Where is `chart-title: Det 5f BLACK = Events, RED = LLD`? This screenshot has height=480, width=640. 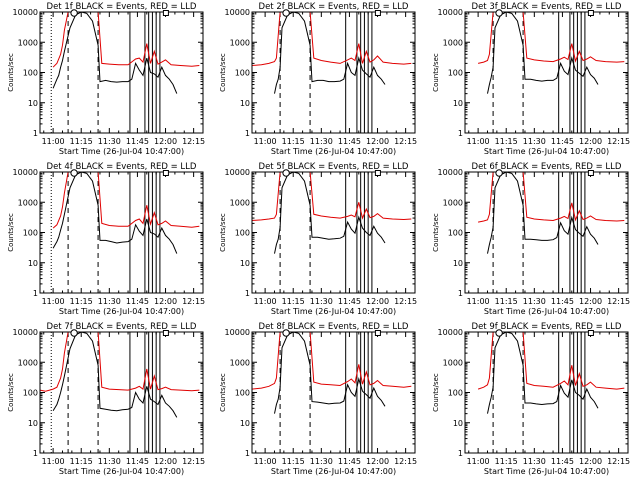
chart-title: Det 5f BLACK = Events, RED = LLD is located at coordinates (334, 167).